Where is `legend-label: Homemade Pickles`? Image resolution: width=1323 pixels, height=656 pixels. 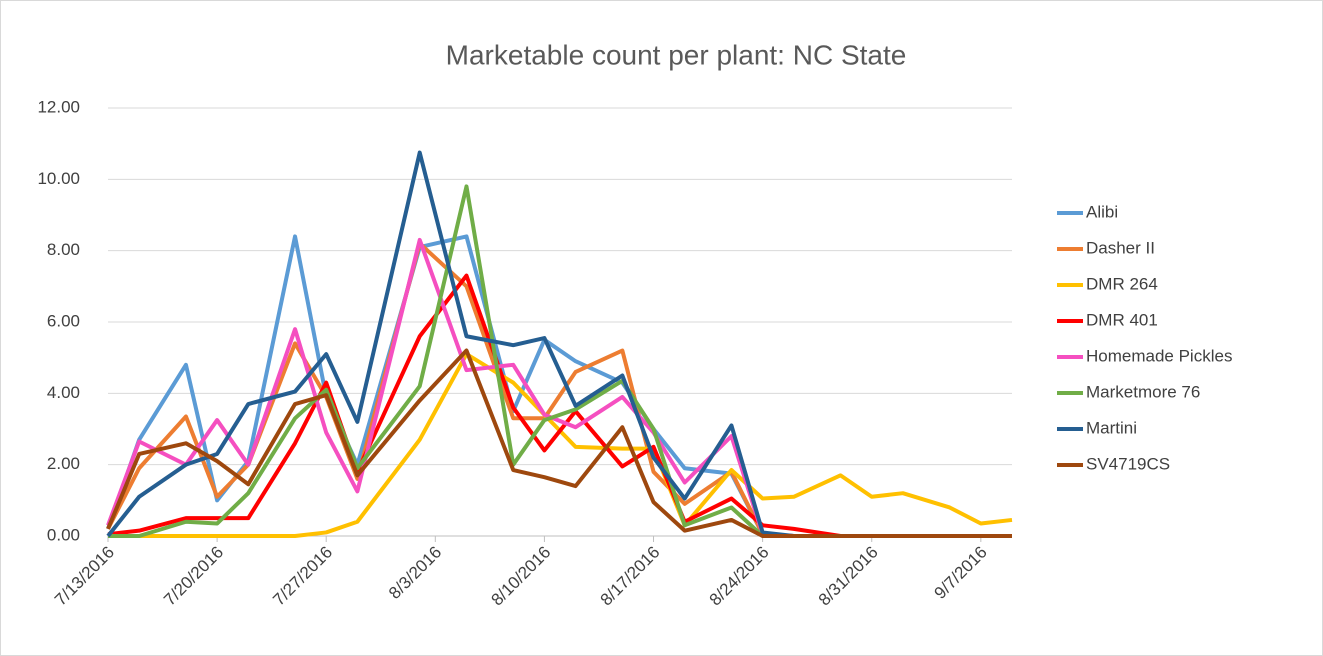
legend-label: Homemade Pickles is located at coordinates (1159, 355).